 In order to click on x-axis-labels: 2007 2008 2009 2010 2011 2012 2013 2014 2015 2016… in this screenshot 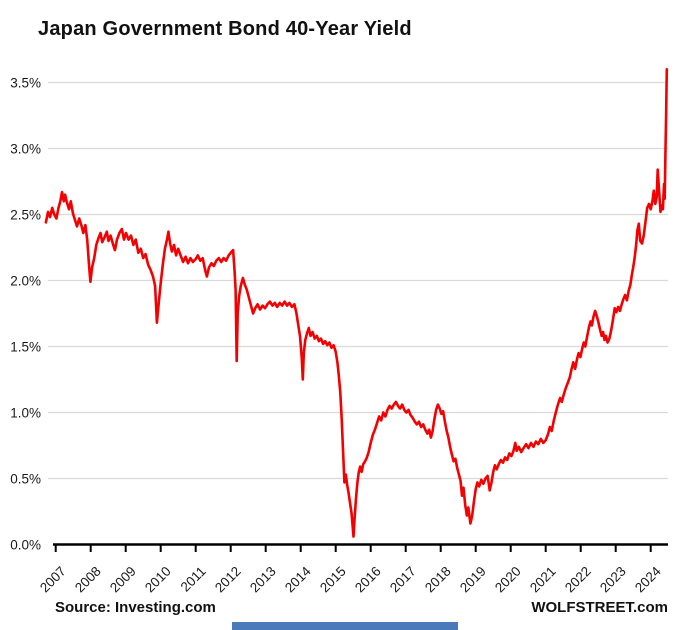, I will do `click(350, 579)`.